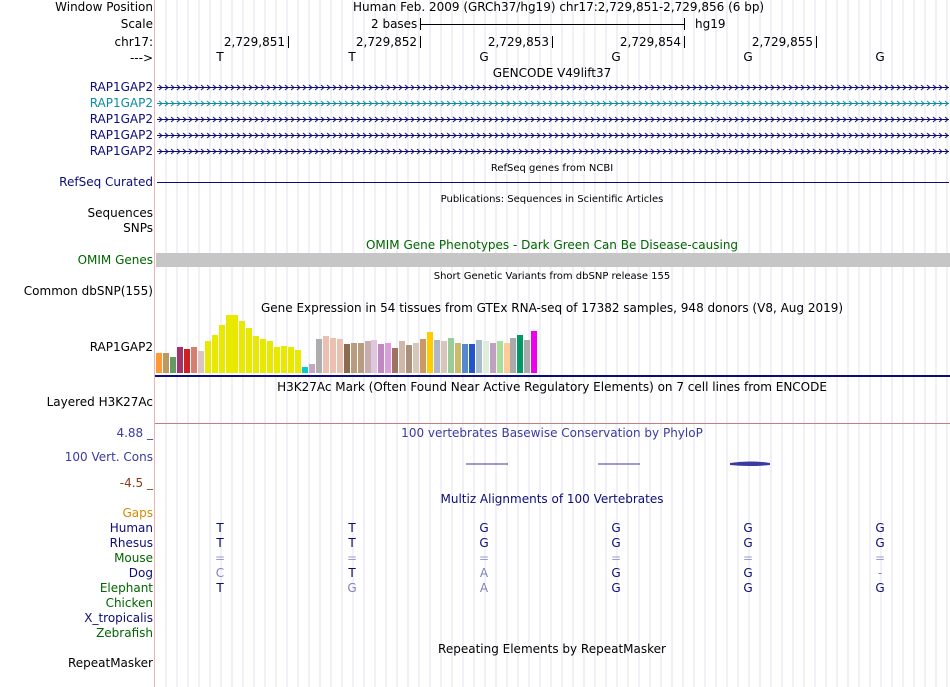 The height and width of the screenshot is (687, 950). What do you see at coordinates (126, 588) in the screenshot?
I see `species-label: Elephant` at bounding box center [126, 588].